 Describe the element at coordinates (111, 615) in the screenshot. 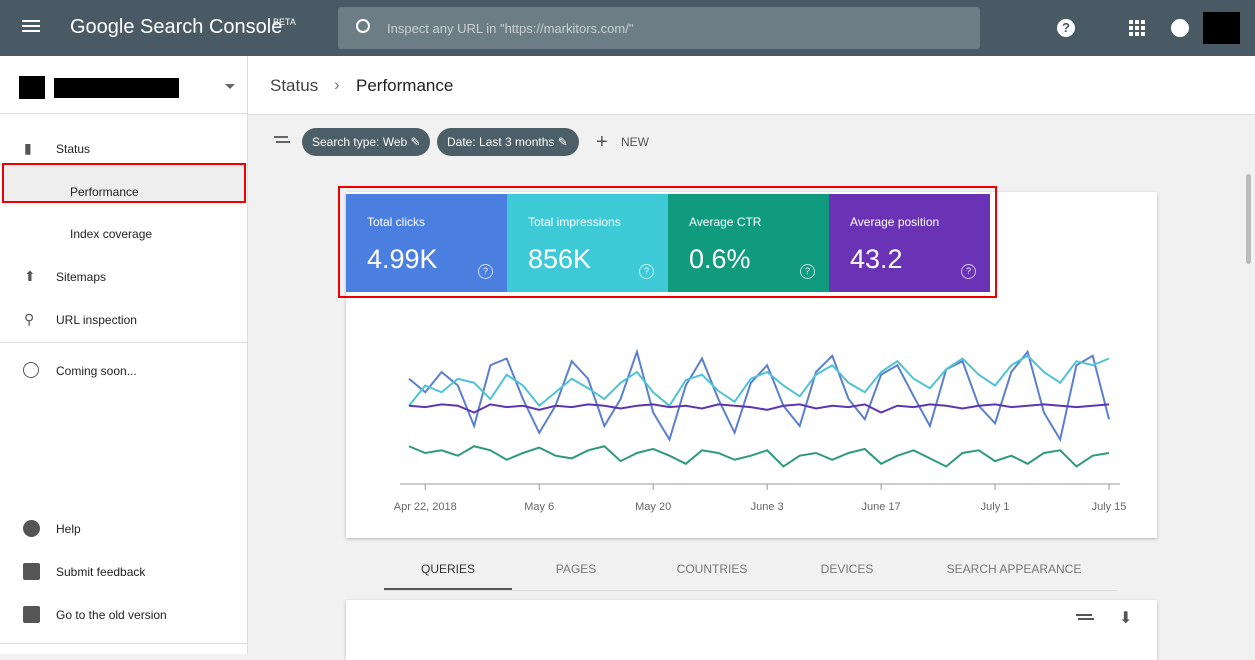

I see `nav-item: Go to the old version` at that location.